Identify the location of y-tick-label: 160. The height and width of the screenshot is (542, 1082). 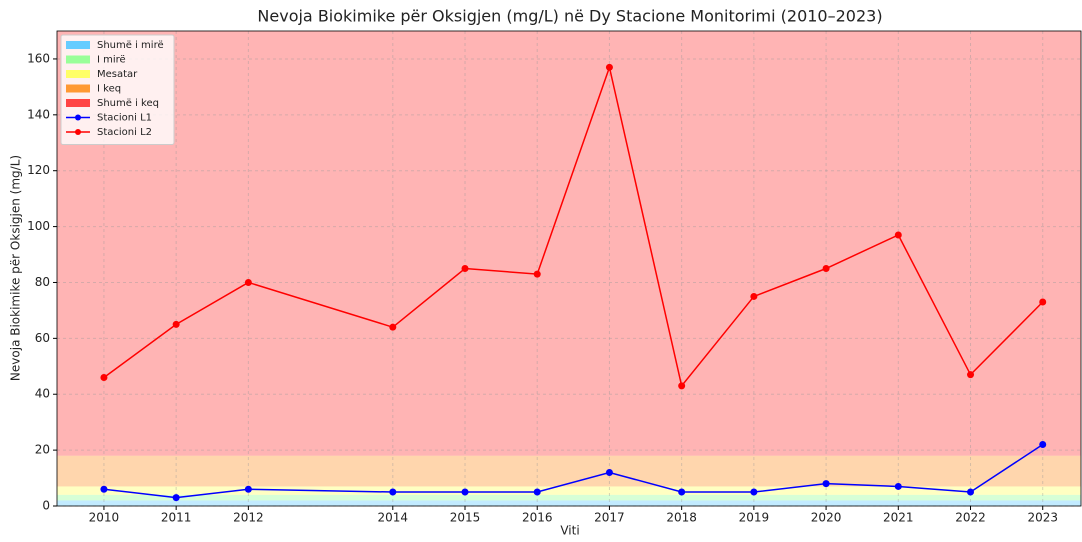
(38, 58).